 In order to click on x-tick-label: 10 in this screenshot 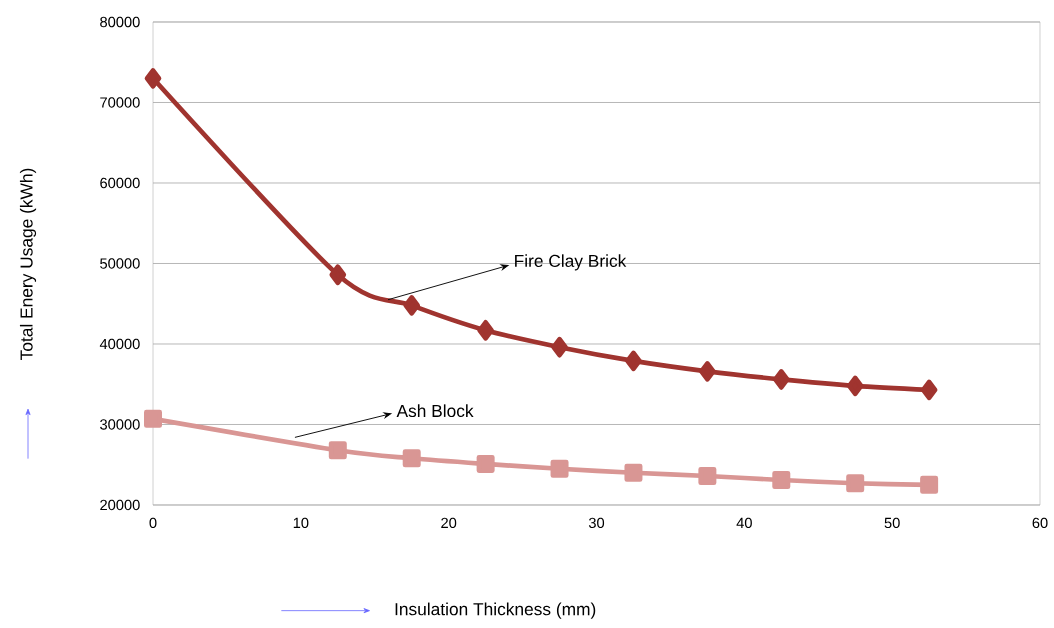, I will do `click(301, 523)`.